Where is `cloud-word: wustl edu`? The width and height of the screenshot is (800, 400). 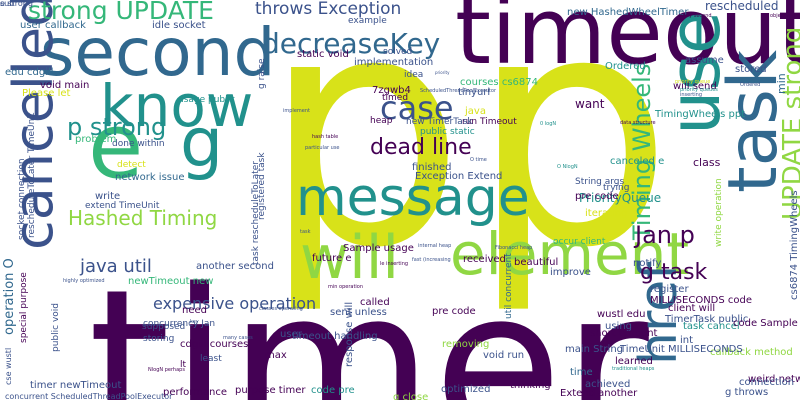
cloud-word: wustl edu is located at coordinates (621, 315).